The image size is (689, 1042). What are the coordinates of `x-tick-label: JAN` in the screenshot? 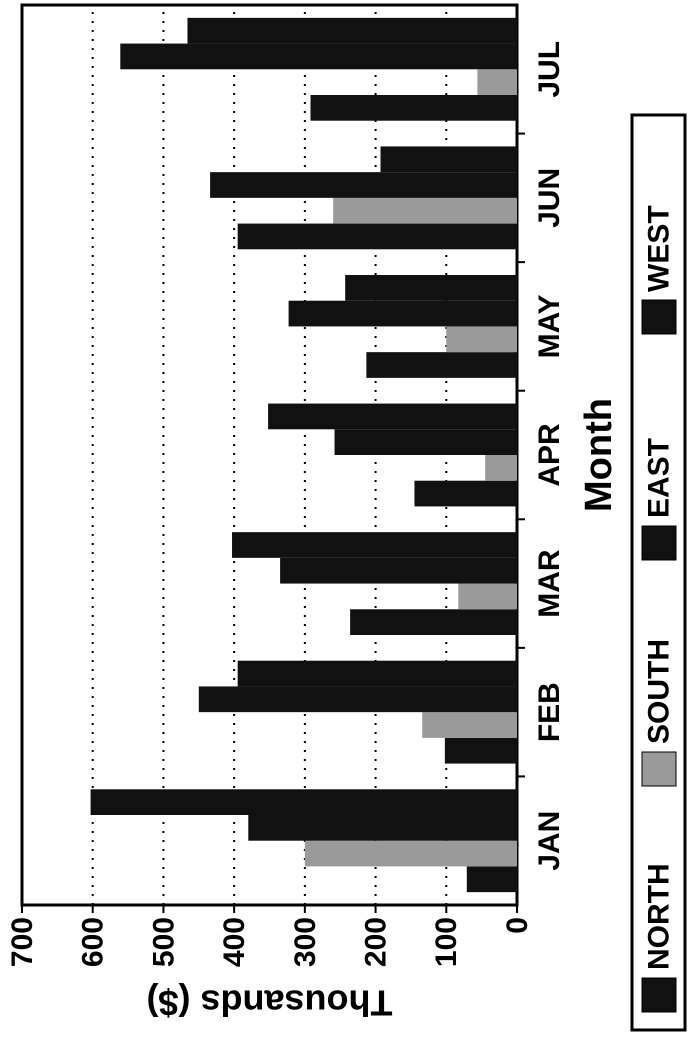 It's located at (549, 841).